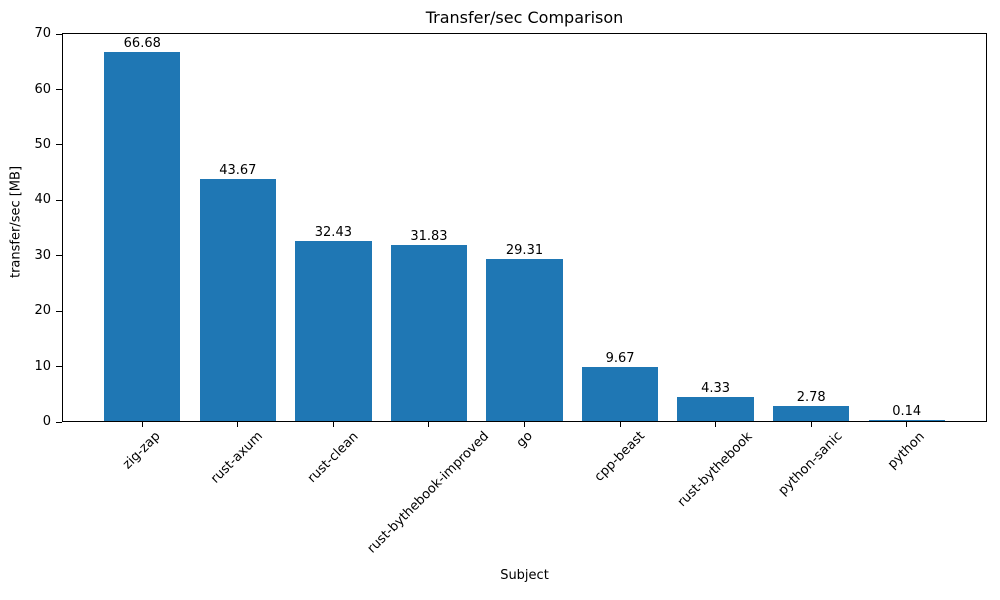 The height and width of the screenshot is (600, 1000). What do you see at coordinates (42, 34) in the screenshot?
I see `y-tick-label: 70` at bounding box center [42, 34].